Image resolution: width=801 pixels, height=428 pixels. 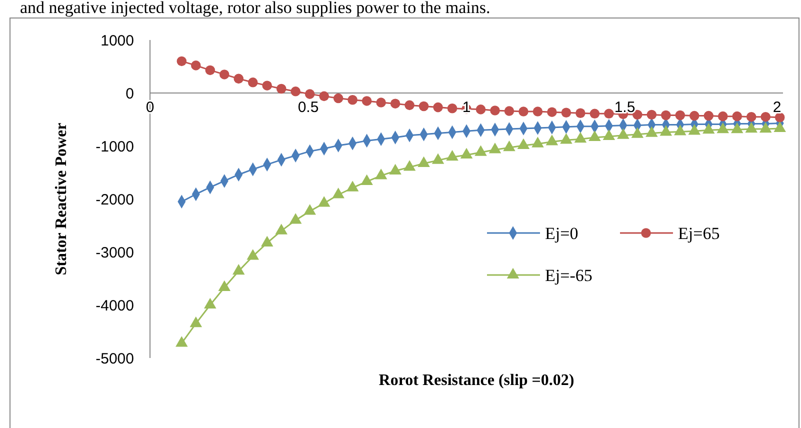 What do you see at coordinates (61, 199) in the screenshot?
I see `y-axis-title: Stator Reactive Power` at bounding box center [61, 199].